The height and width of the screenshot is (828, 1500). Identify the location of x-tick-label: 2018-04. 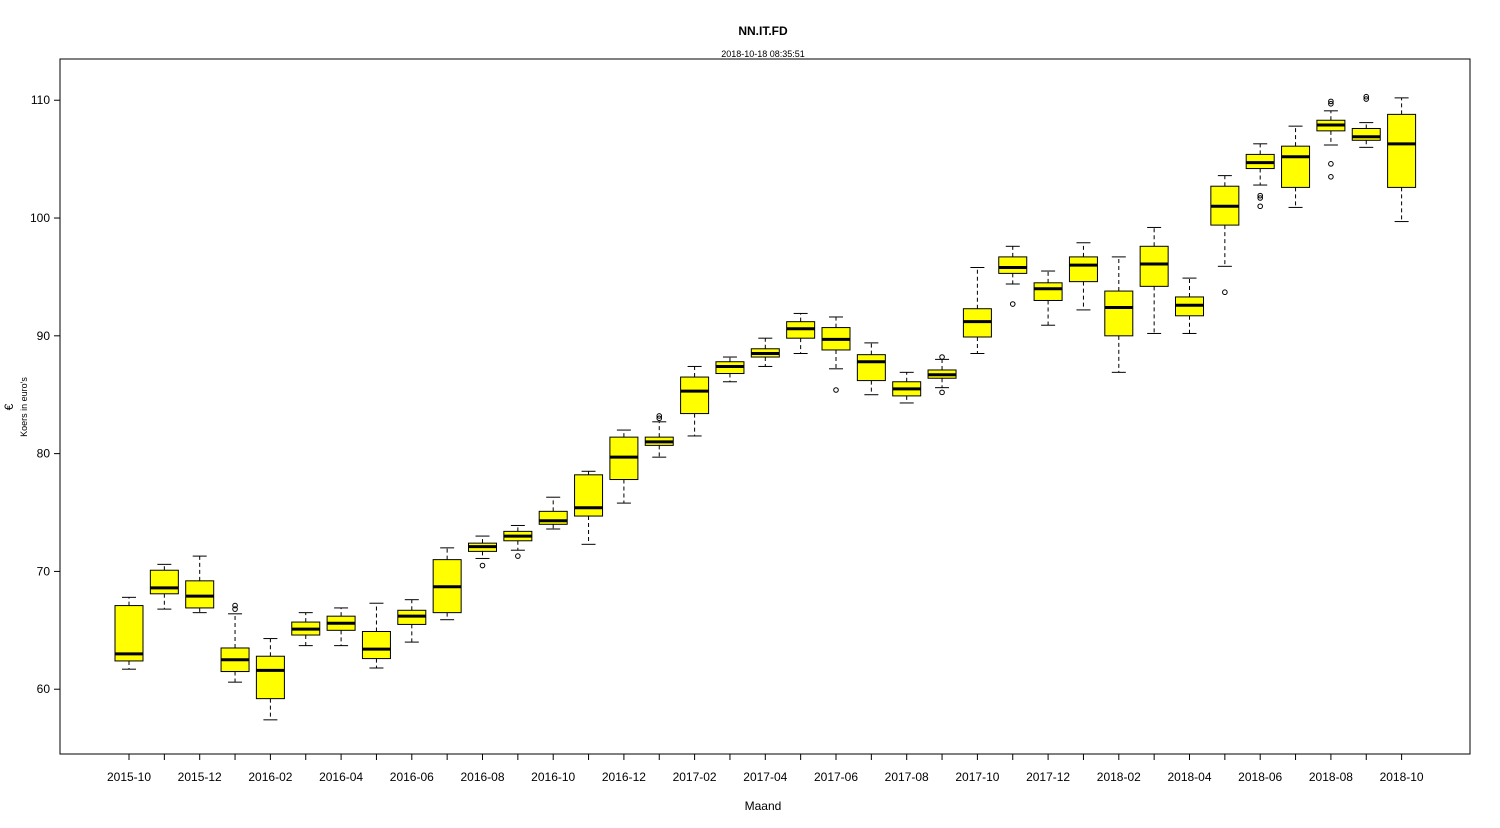
(1189, 777).